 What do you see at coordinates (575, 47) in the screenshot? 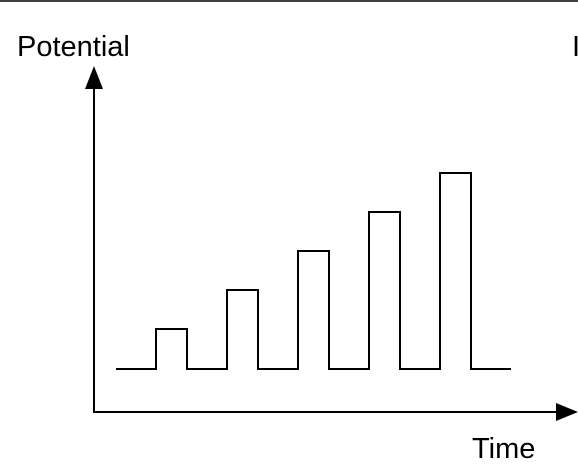
I see `edge-mark: I` at bounding box center [575, 47].